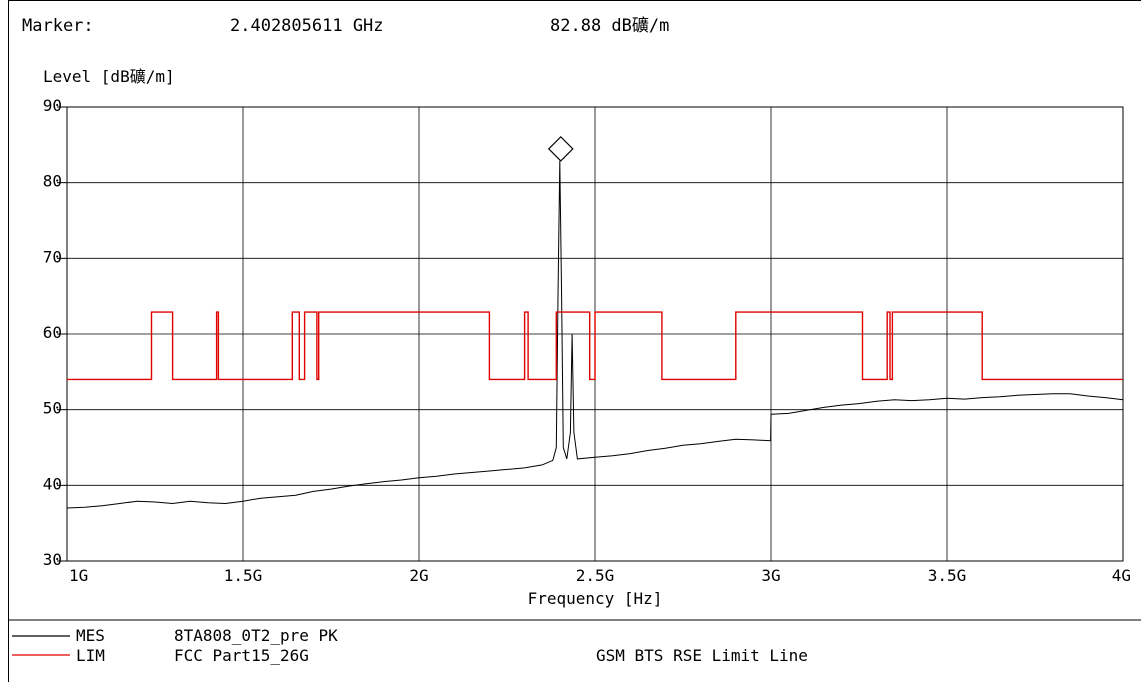 The height and width of the screenshot is (682, 1141). I want to click on marker-frequency: 2.402805611 GHz, so click(307, 26).